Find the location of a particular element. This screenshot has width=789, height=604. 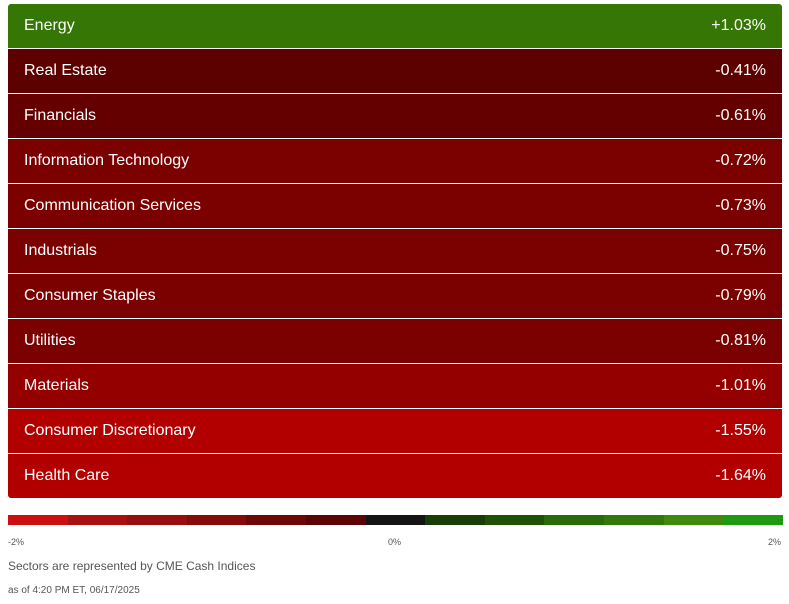

sector-row: Consumer Discretionary -1.55% is located at coordinates (395, 431).